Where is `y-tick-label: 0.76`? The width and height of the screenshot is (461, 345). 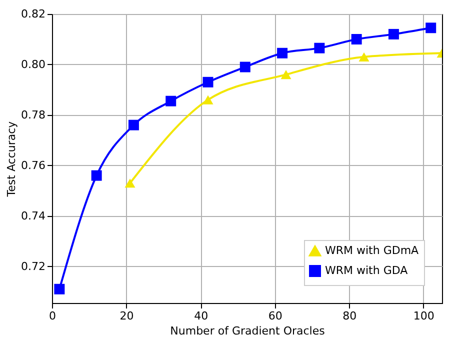
y-tick-label: 0.76 is located at coordinates (33, 165).